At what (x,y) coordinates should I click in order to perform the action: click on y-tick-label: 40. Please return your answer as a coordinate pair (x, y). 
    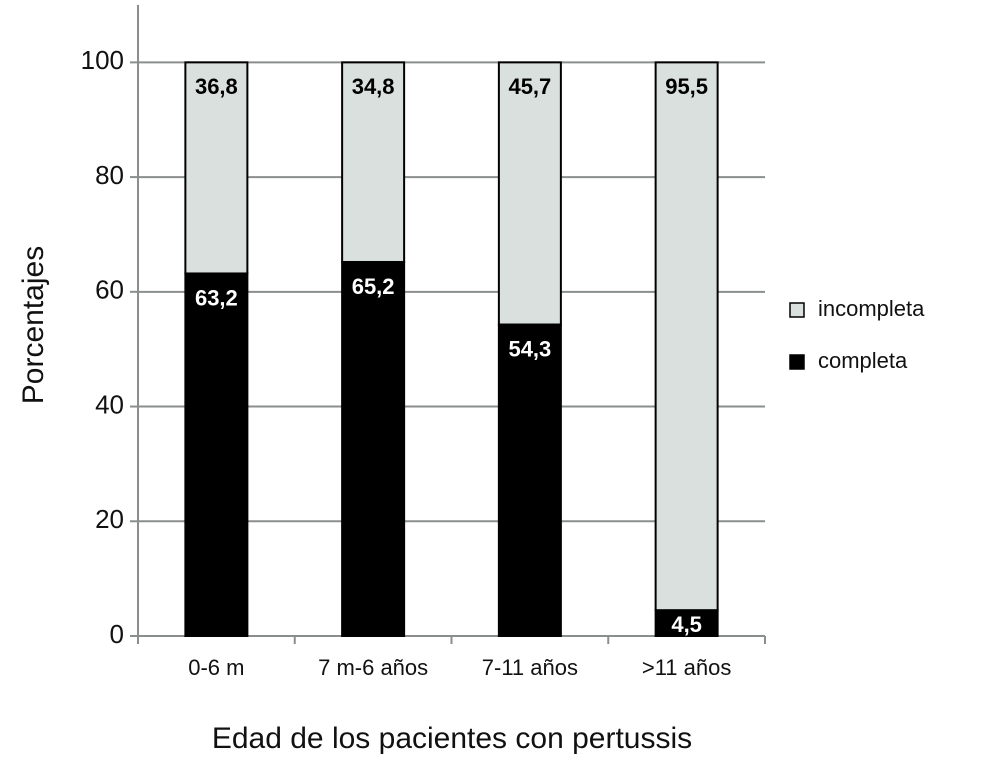
    Looking at the image, I should click on (109, 404).